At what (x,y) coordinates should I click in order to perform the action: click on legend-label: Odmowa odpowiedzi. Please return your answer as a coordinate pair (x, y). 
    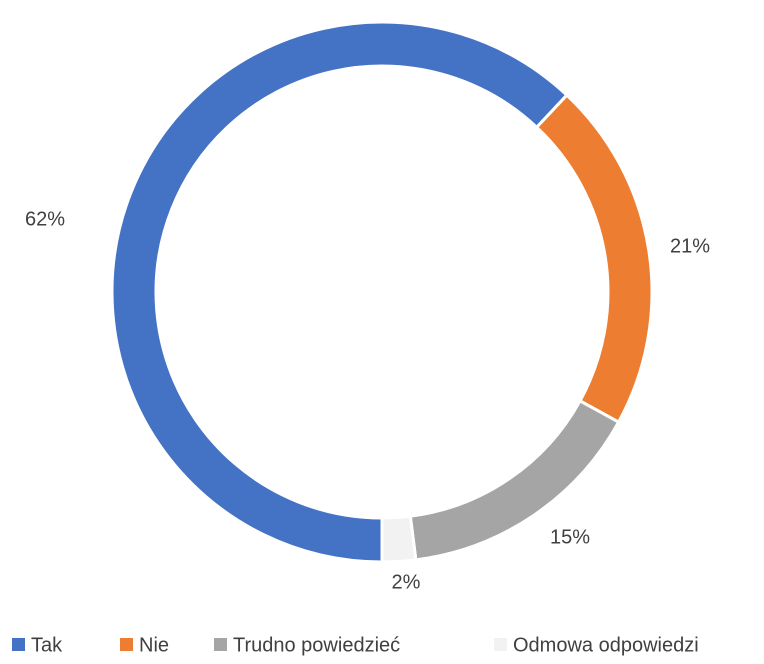
    Looking at the image, I should click on (606, 645).